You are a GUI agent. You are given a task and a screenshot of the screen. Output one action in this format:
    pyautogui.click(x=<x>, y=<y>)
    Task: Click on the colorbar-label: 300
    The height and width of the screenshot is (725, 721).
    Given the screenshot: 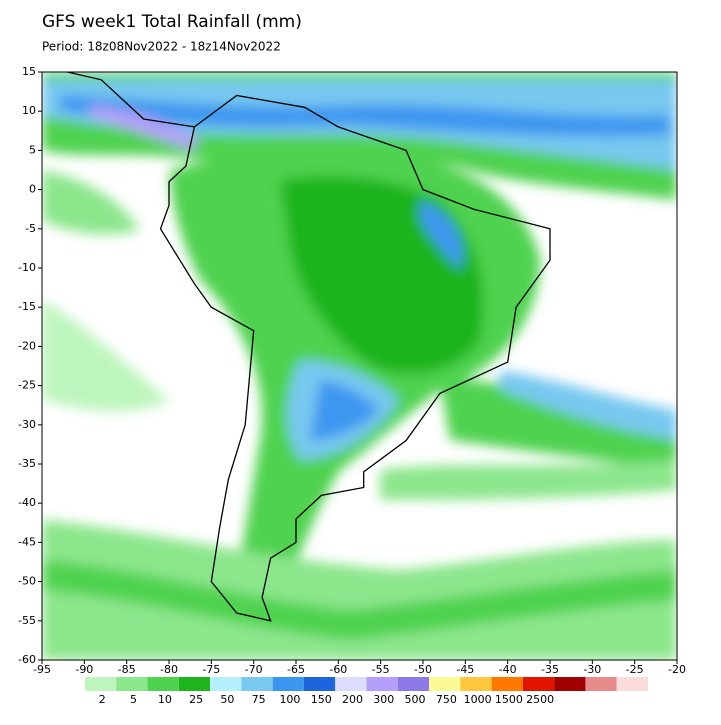 What is the action you would take?
    pyautogui.click(x=383, y=699)
    